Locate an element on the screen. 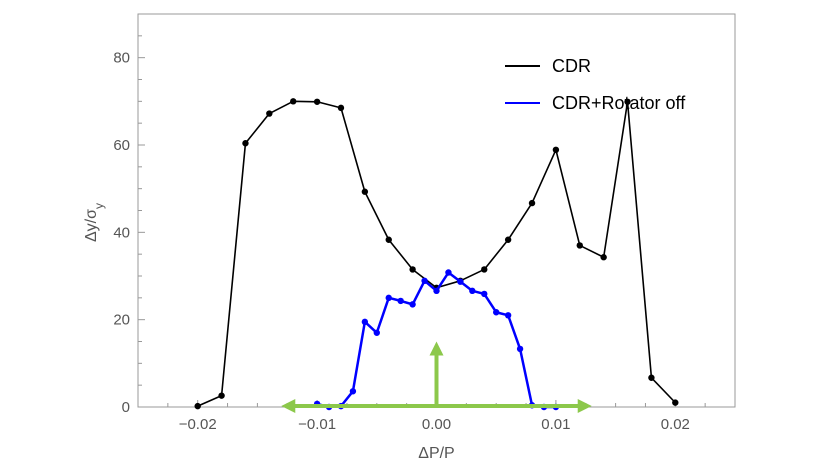 The height and width of the screenshot is (467, 830). y-axis-title-subscript: y is located at coordinates (99, 206).